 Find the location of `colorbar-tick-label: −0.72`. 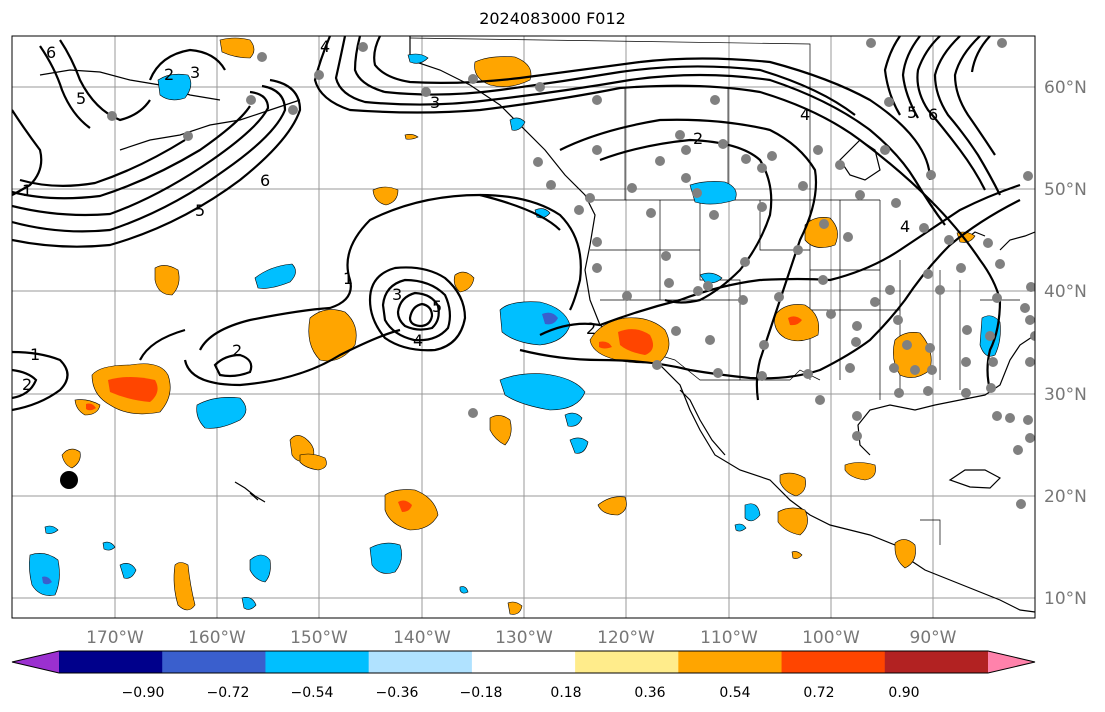

colorbar-tick-label: −0.72 is located at coordinates (228, 693).